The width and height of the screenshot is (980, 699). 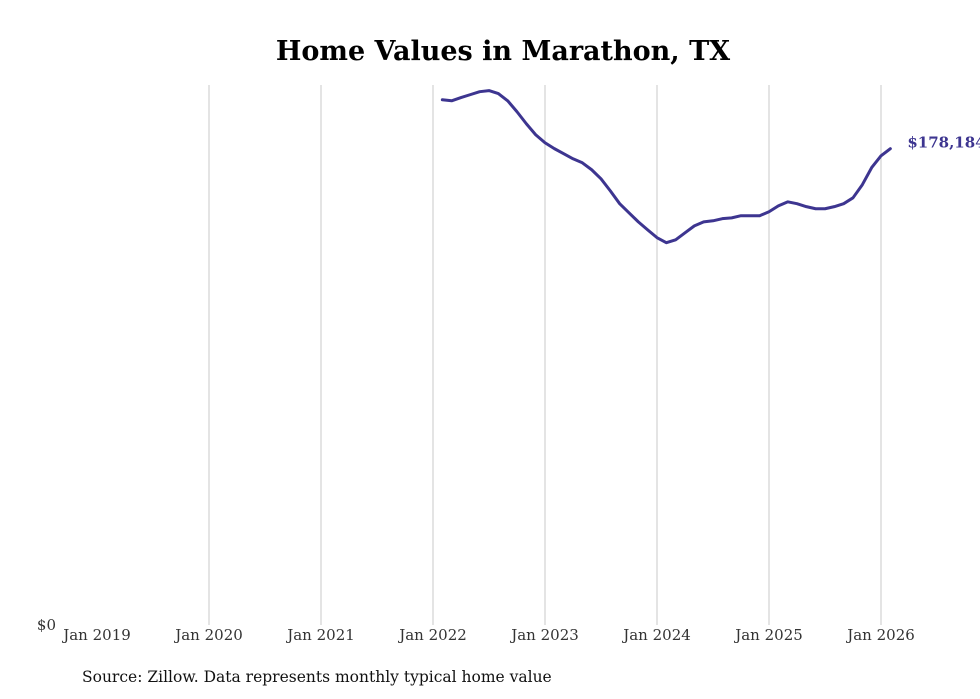 I want to click on x-tick-label: Jan 2021, so click(x=320, y=635).